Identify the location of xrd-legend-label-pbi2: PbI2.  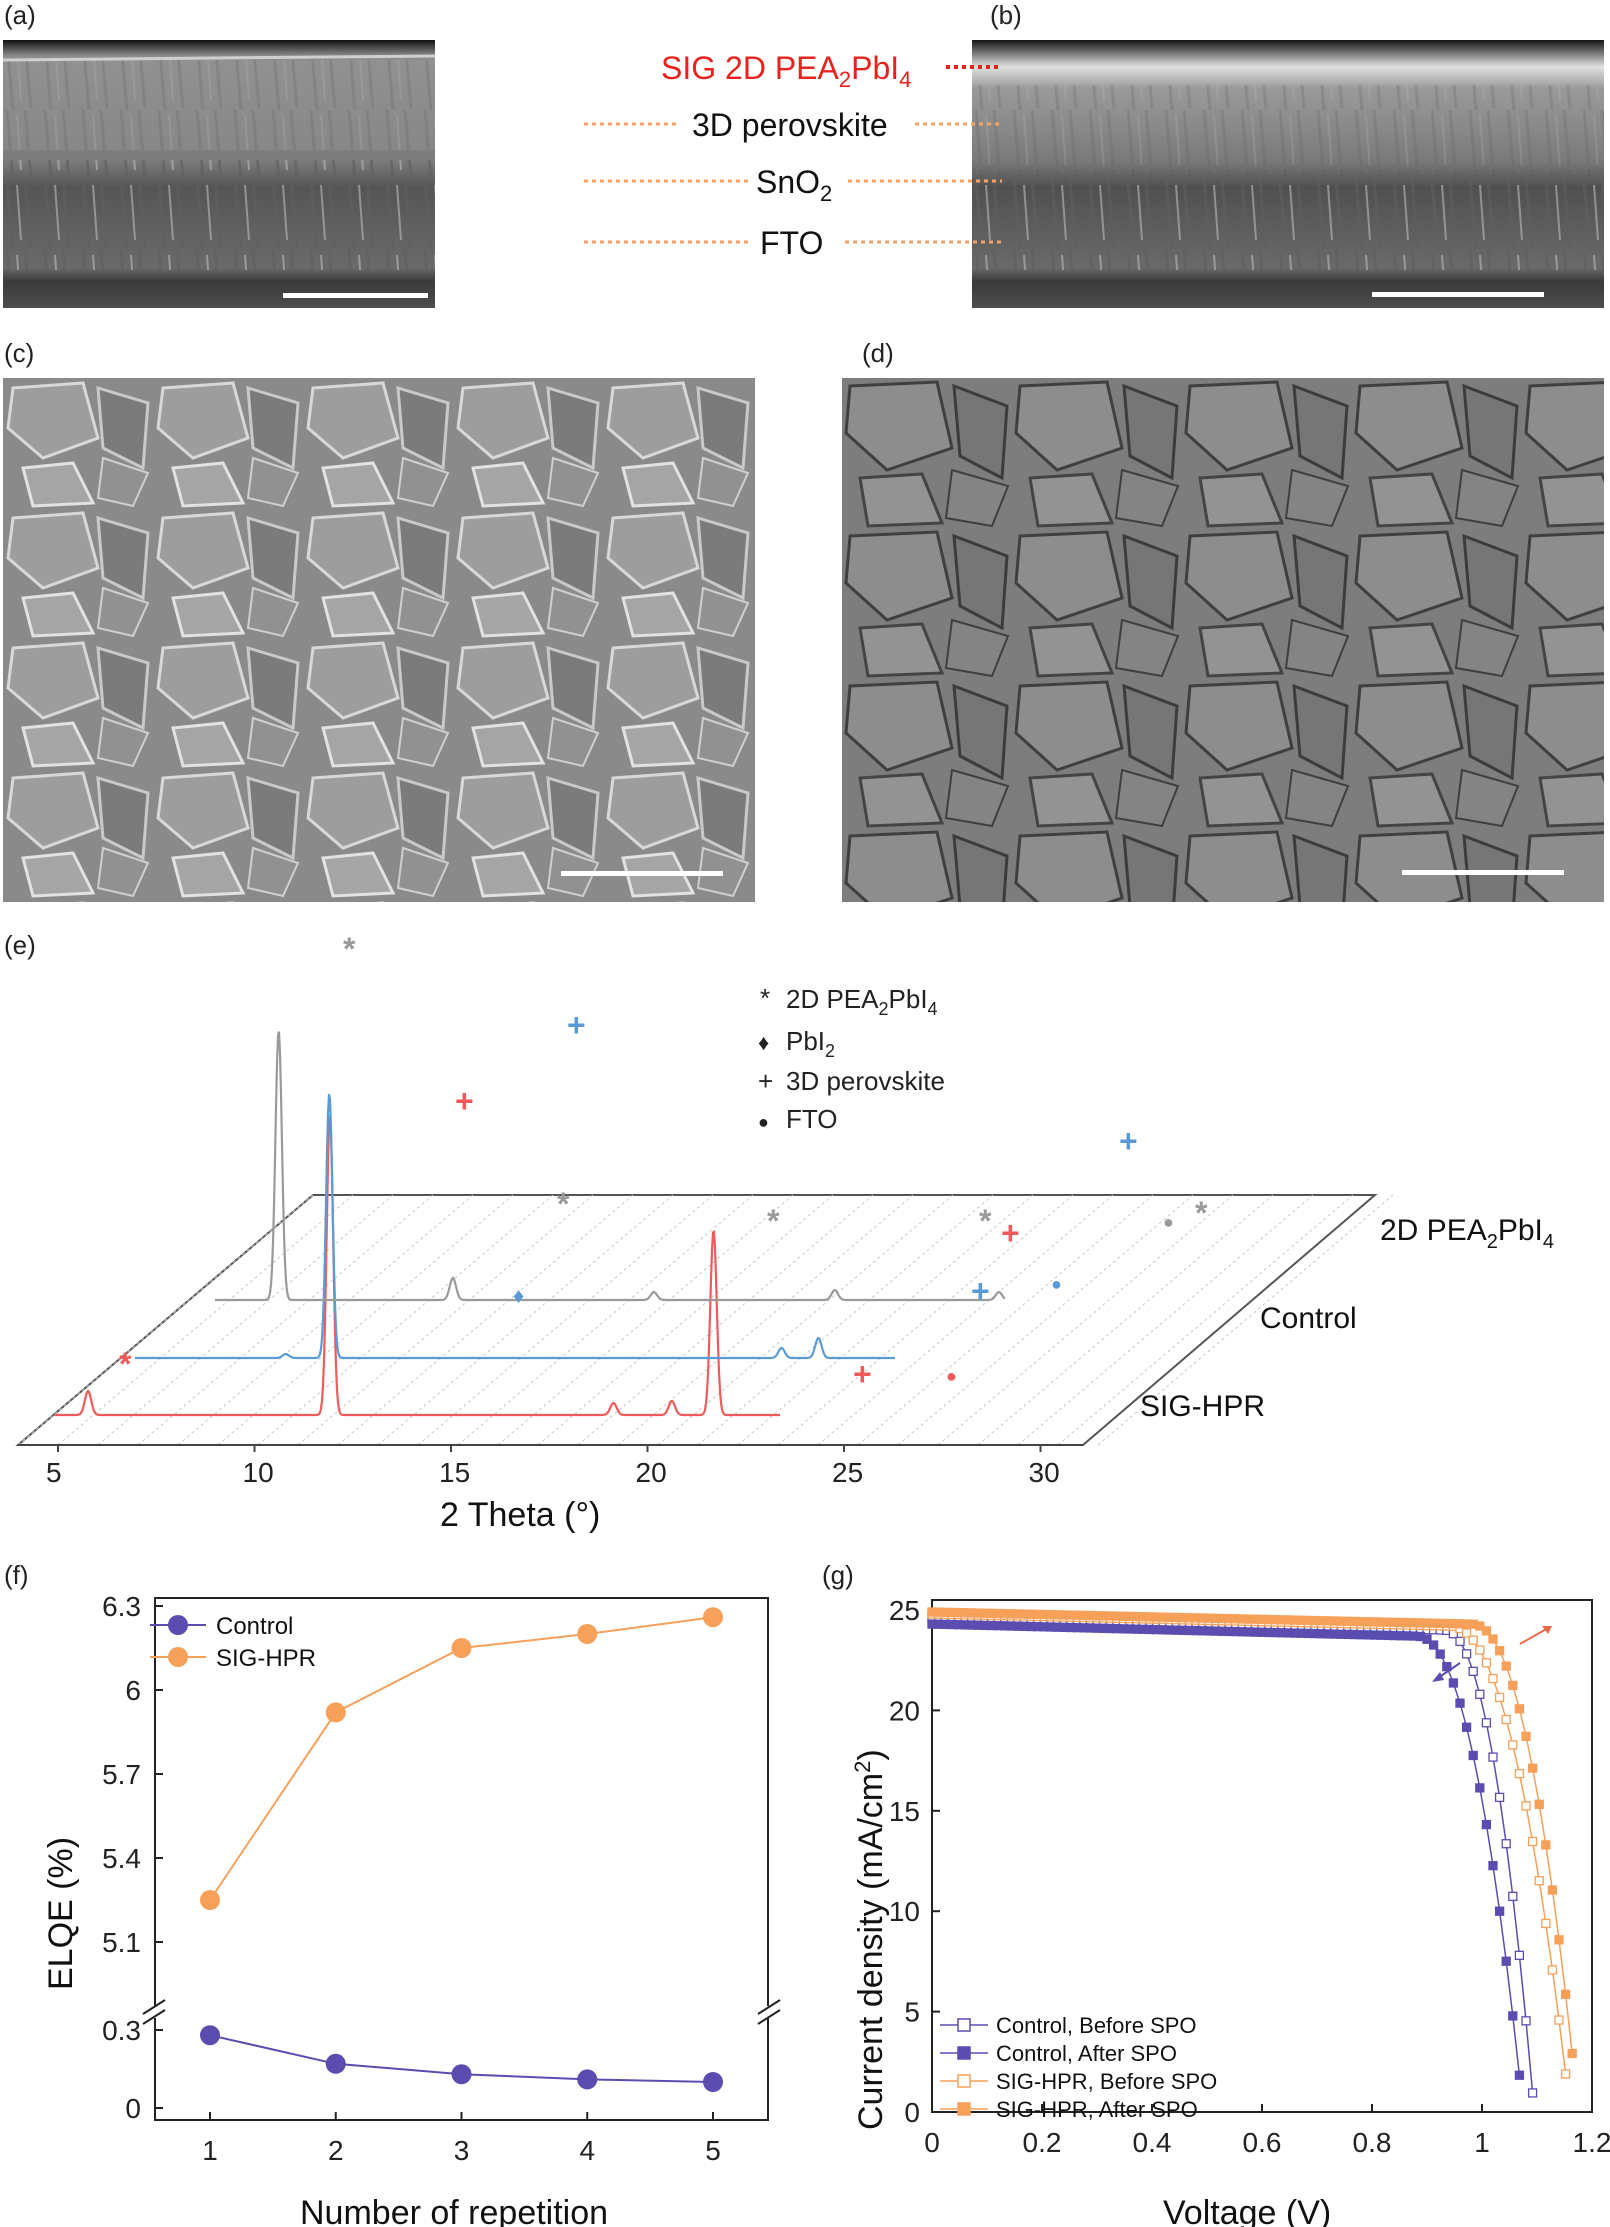
(810, 1043).